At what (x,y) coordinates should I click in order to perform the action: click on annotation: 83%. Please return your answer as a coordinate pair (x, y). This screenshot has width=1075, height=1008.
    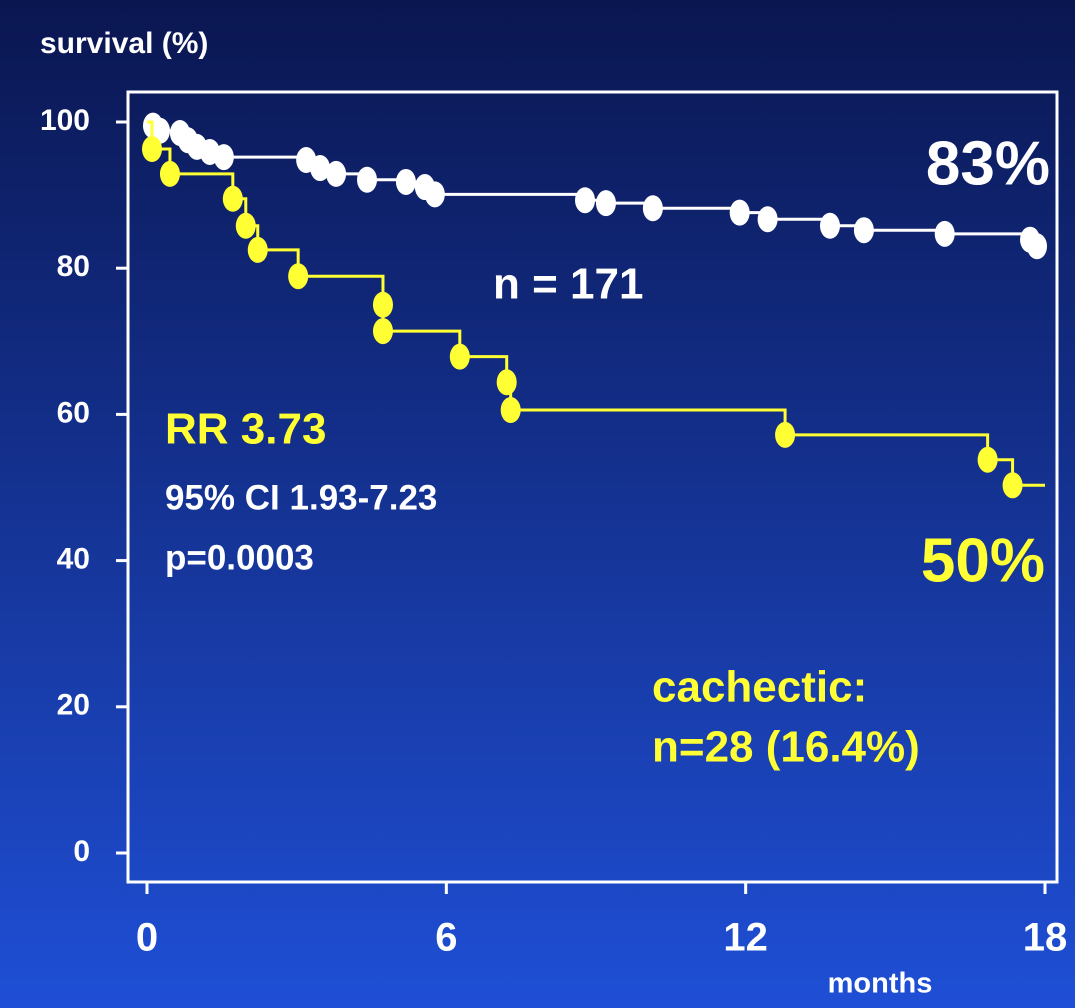
    Looking at the image, I should click on (988, 163).